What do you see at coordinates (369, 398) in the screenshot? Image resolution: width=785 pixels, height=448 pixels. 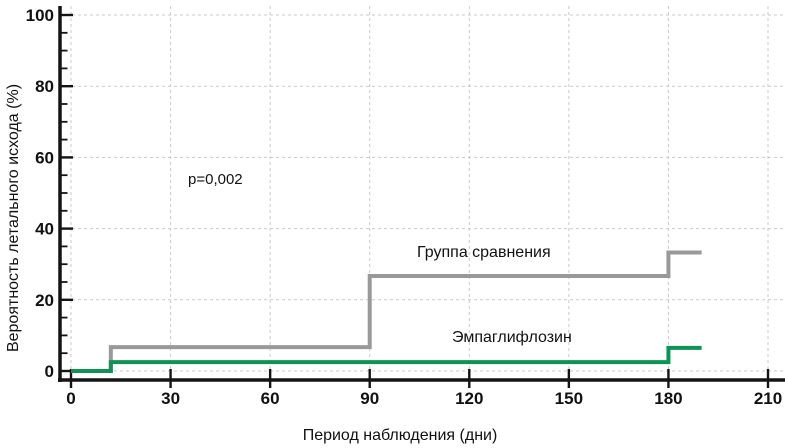 I see `x-tick-label: 90` at bounding box center [369, 398].